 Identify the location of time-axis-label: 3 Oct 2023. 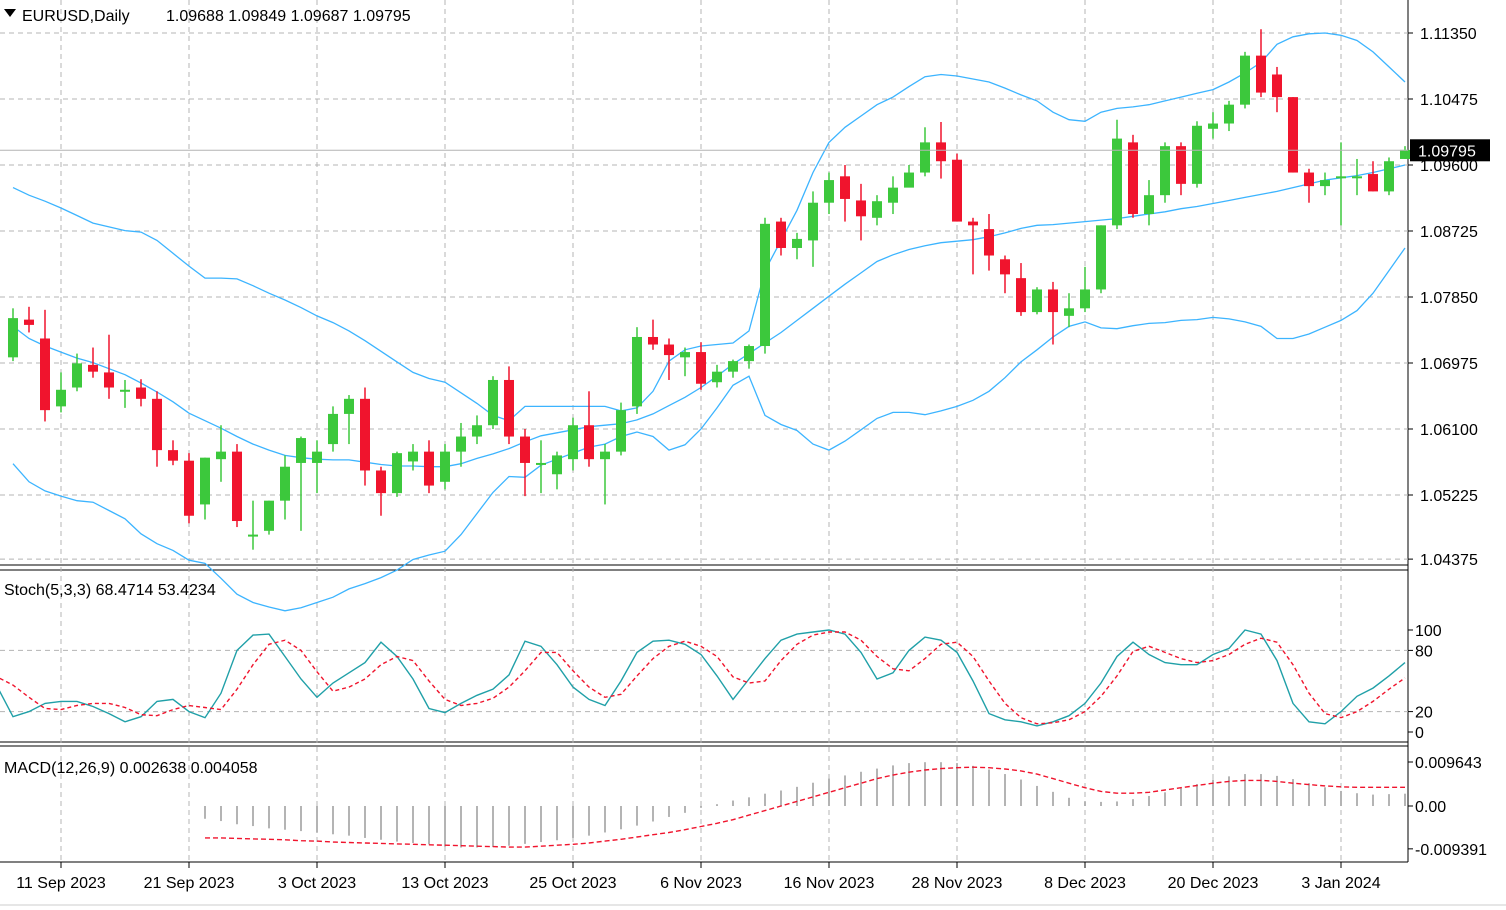
(317, 883).